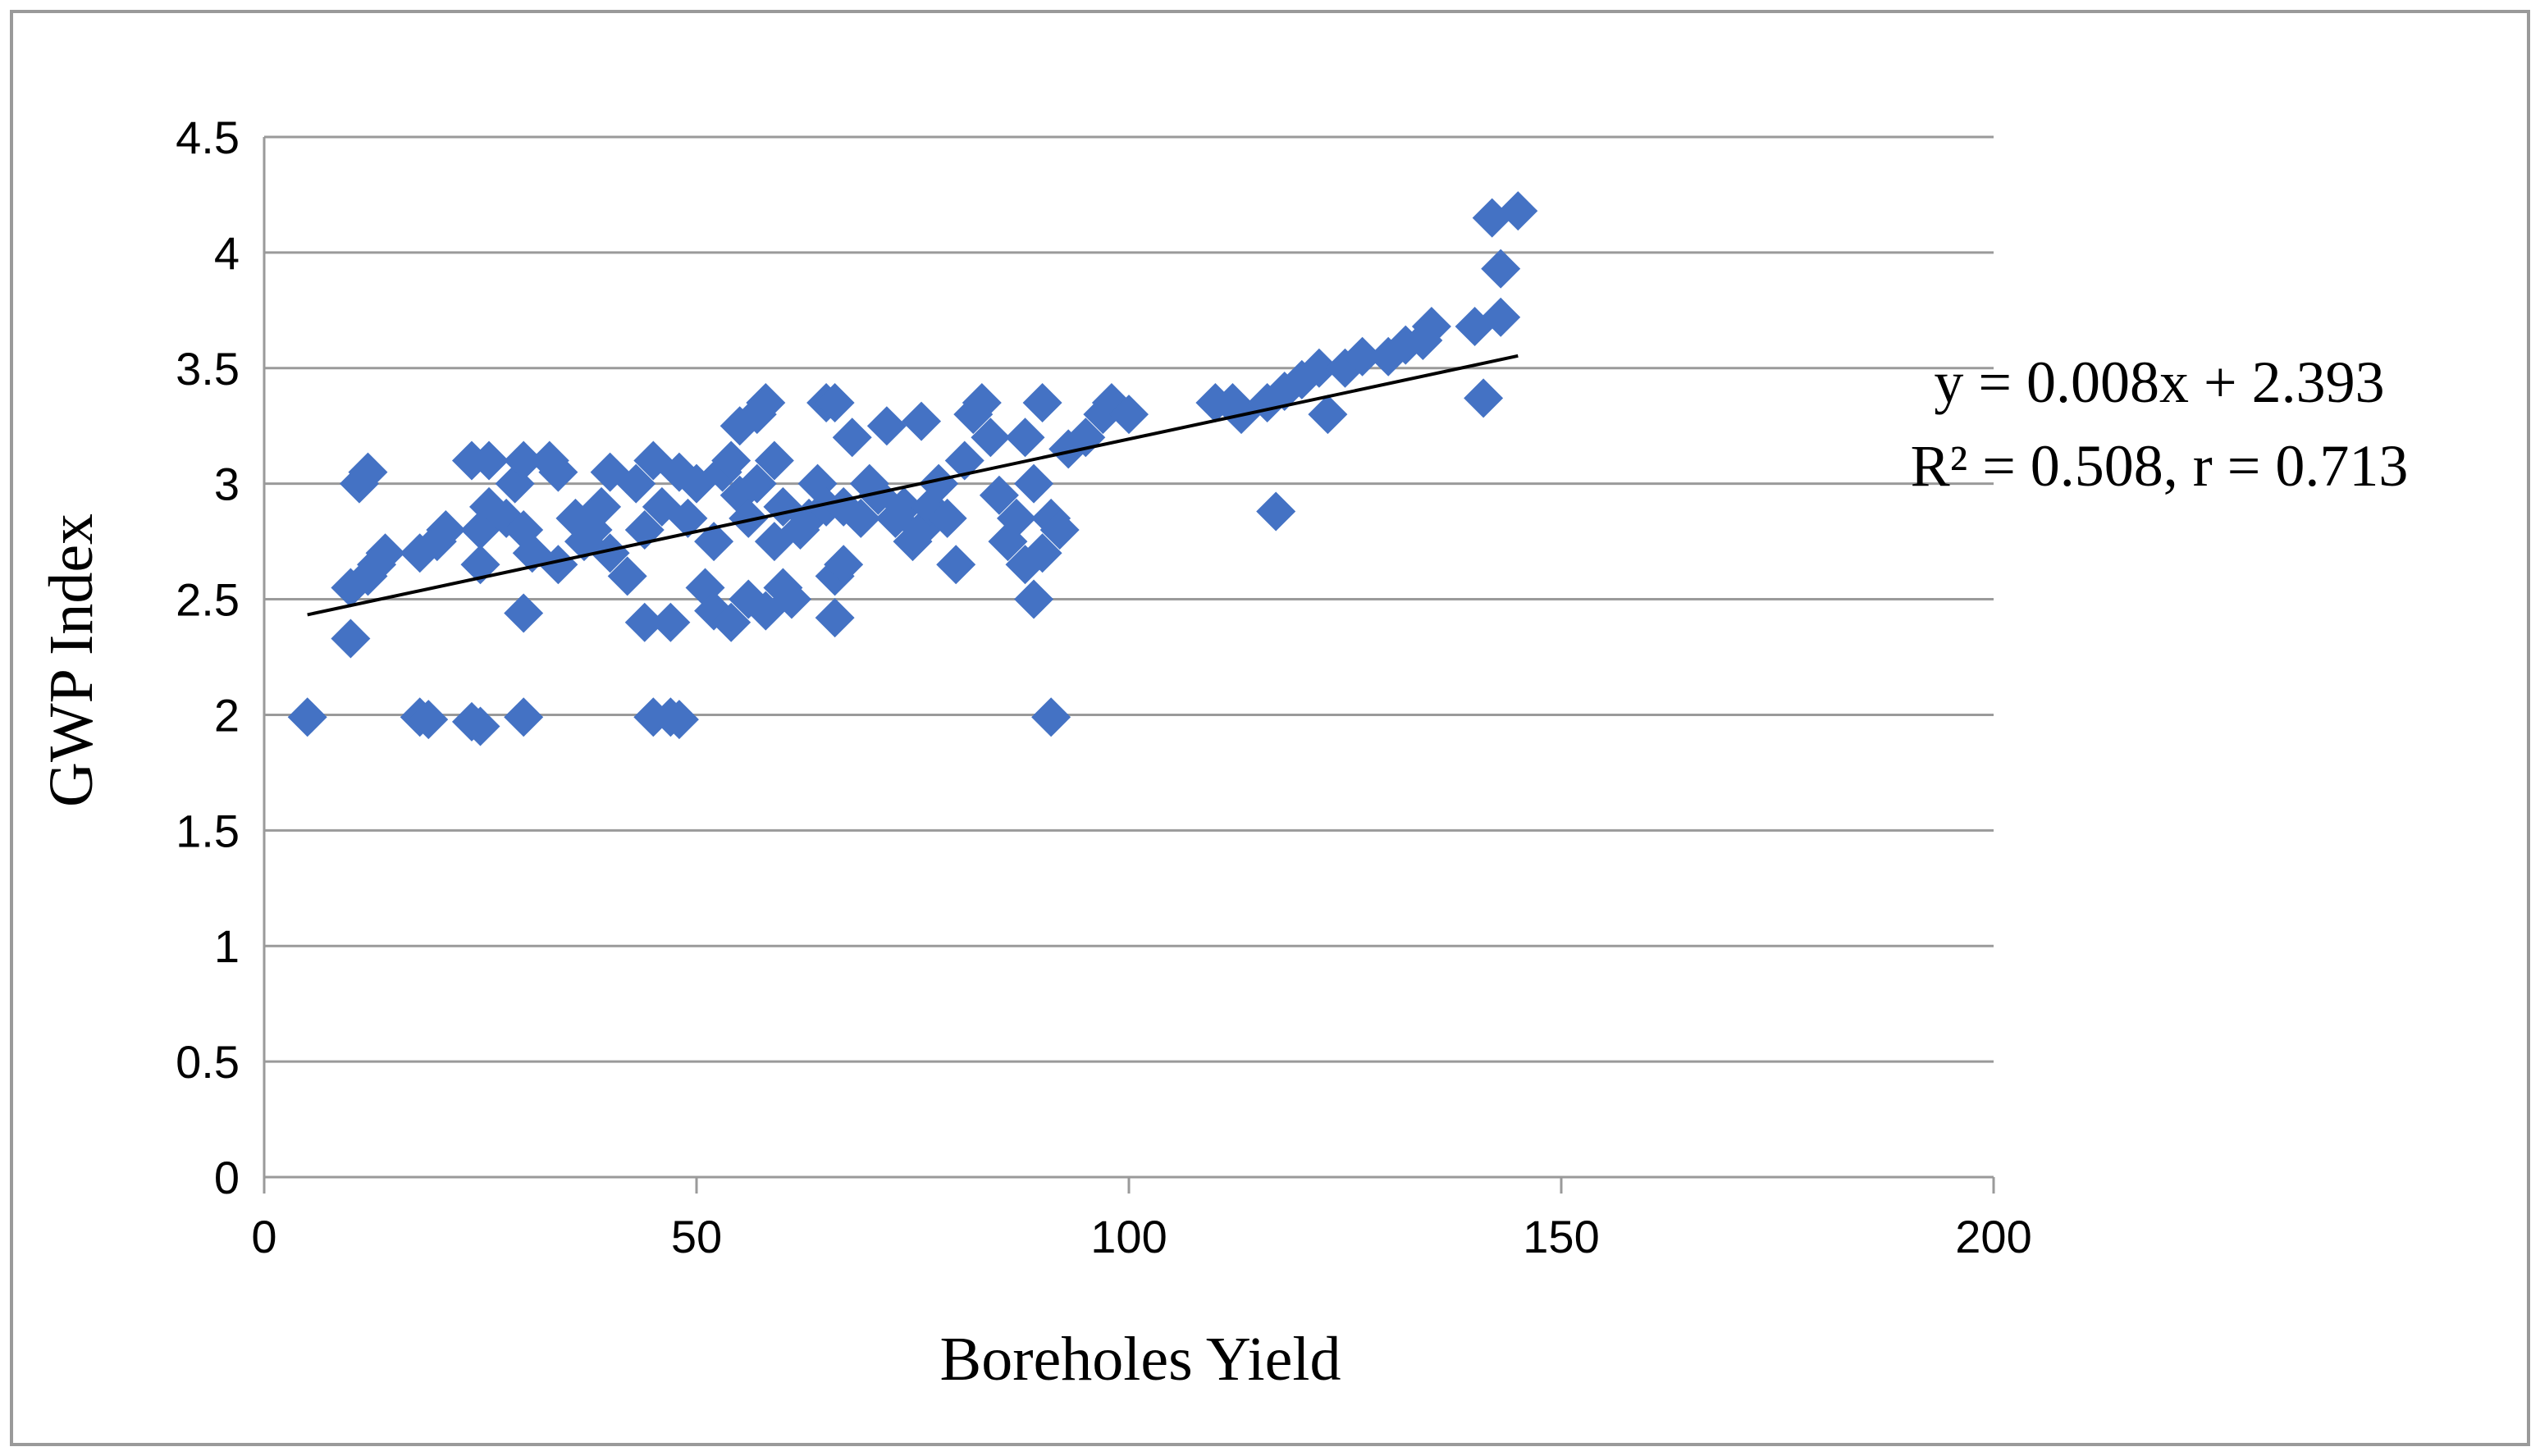  I want to click on y-tick-label: 3, so click(227, 485).